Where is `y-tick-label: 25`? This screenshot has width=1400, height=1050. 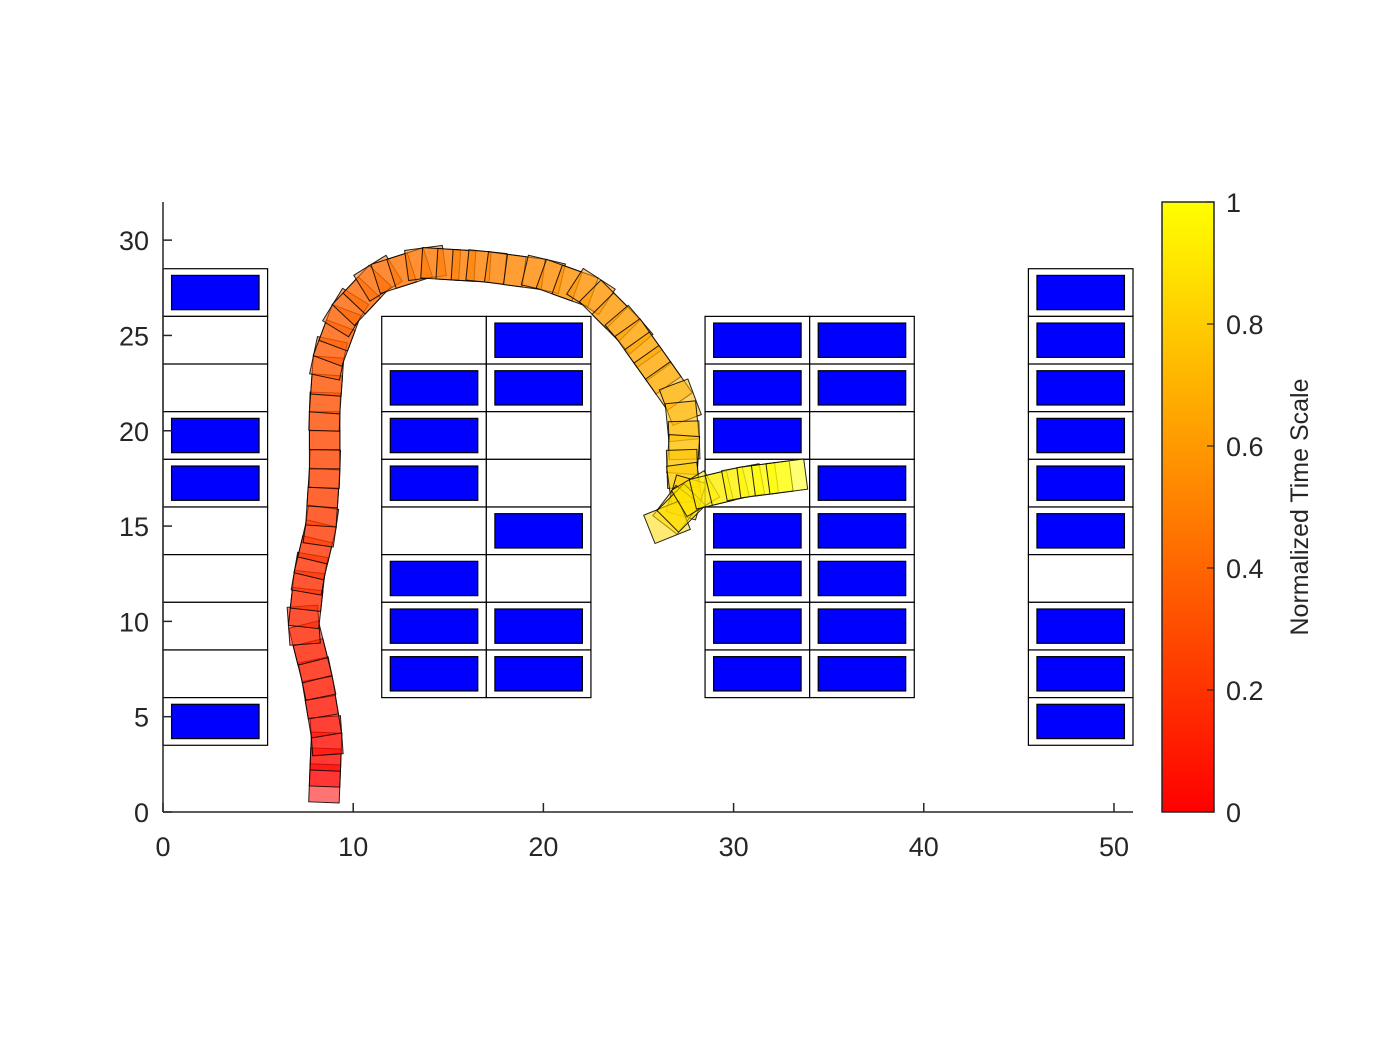
y-tick-label: 25 is located at coordinates (134, 336).